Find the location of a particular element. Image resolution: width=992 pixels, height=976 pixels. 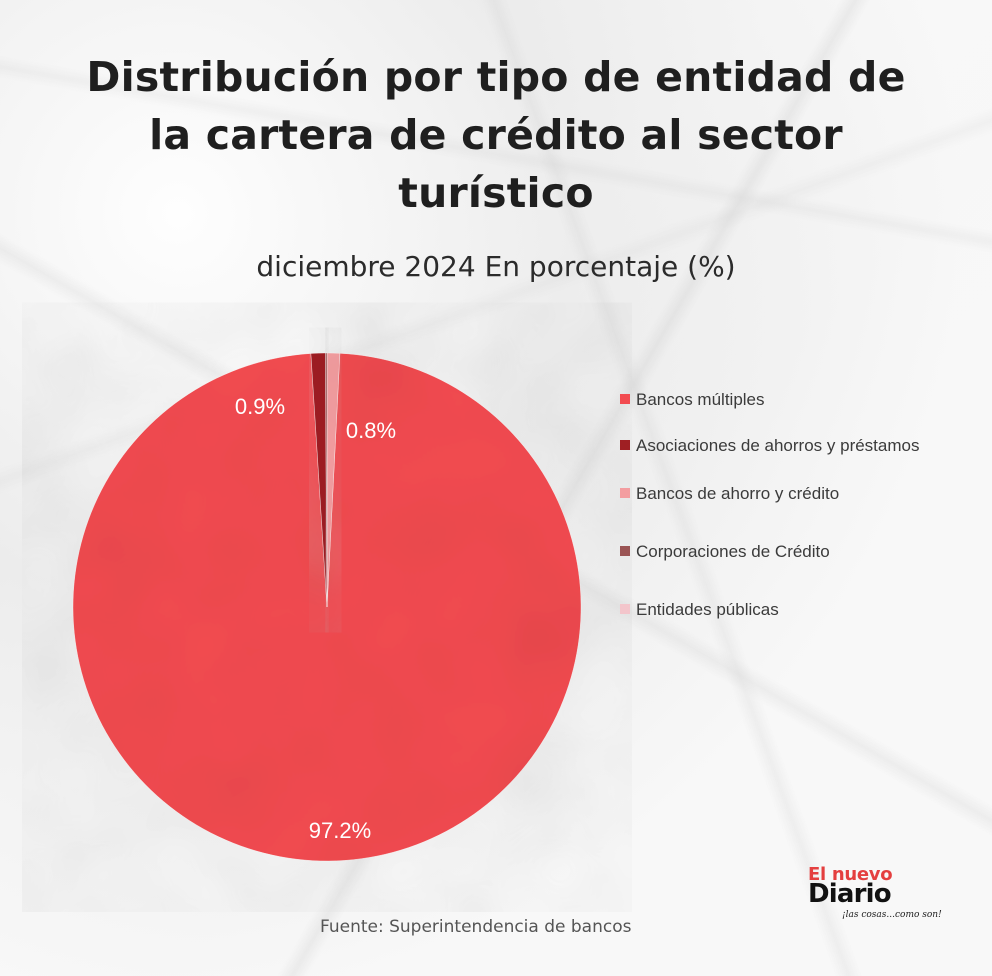

source-note: Fuente: Superintendencia de bancos is located at coordinates (476, 927).